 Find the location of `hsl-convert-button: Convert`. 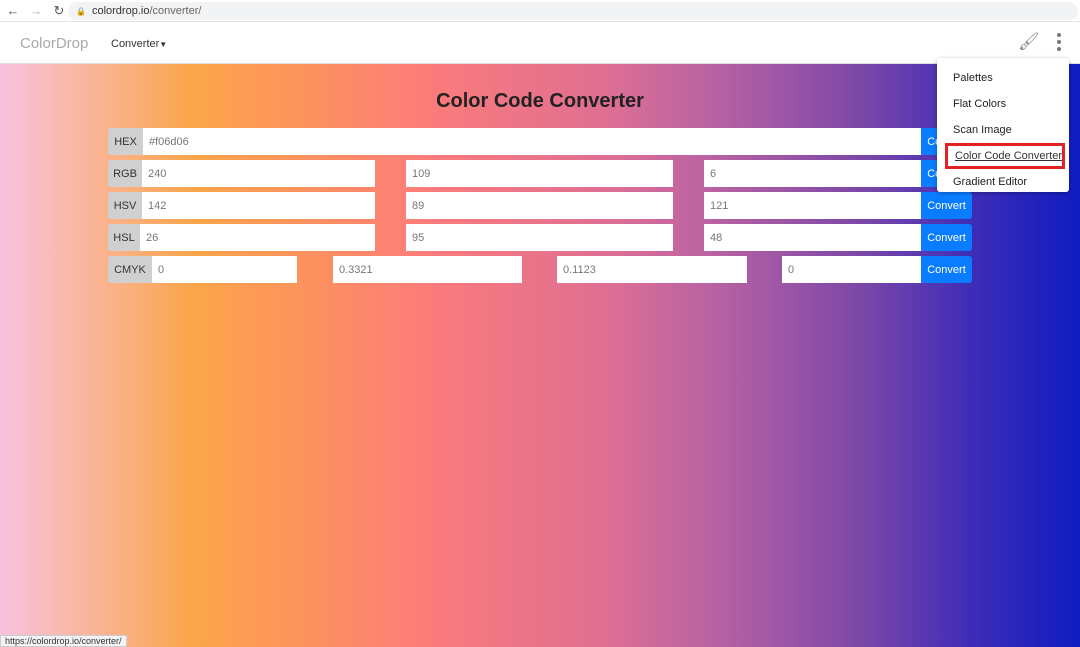

hsl-convert-button: Convert is located at coordinates (946, 237).